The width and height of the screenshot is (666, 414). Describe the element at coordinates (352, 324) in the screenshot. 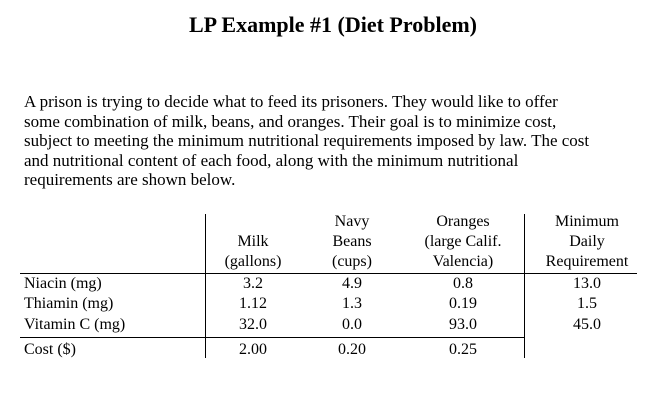

I see `cell-beans: 0.0` at that location.